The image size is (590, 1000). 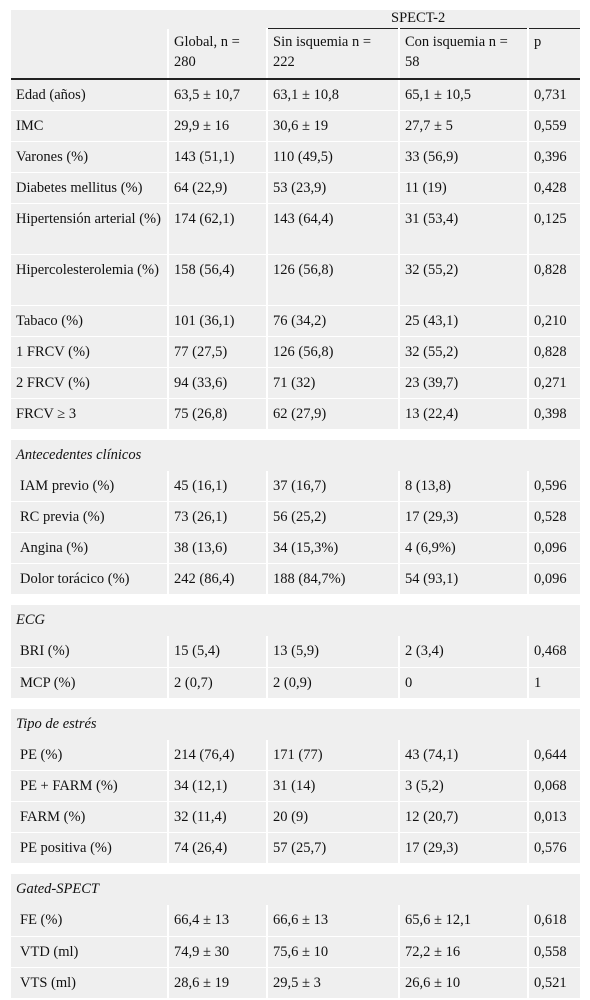 What do you see at coordinates (89, 755) in the screenshot?
I see `row-label: PE (%)` at bounding box center [89, 755].